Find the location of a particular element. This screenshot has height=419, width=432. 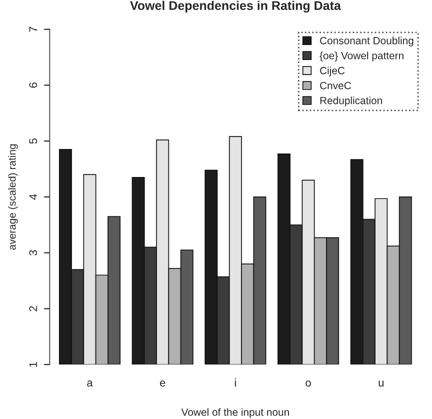

legend-label: CnveC is located at coordinates (335, 86).